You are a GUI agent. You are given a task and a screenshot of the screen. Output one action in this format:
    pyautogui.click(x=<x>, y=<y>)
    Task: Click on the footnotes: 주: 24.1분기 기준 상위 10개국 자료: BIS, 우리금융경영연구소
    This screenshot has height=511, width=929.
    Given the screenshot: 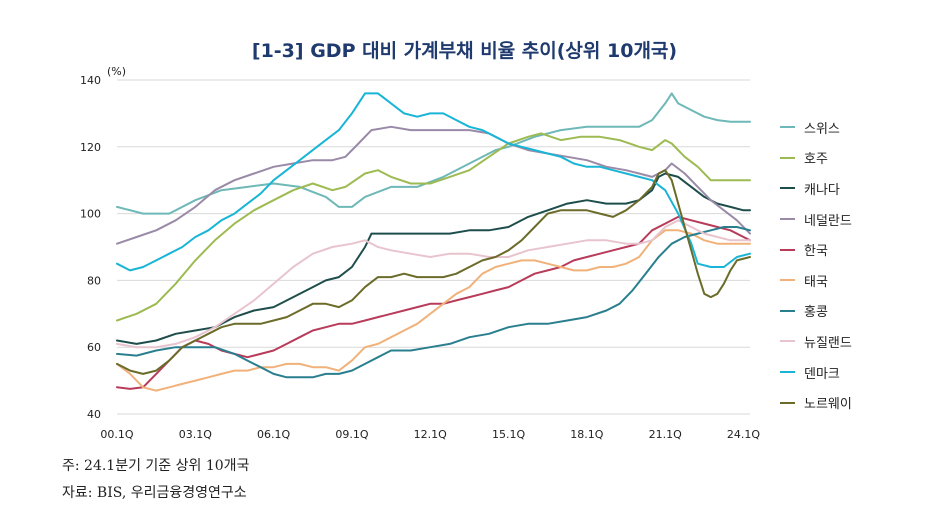 What is the action you would take?
    pyautogui.click(x=155, y=480)
    